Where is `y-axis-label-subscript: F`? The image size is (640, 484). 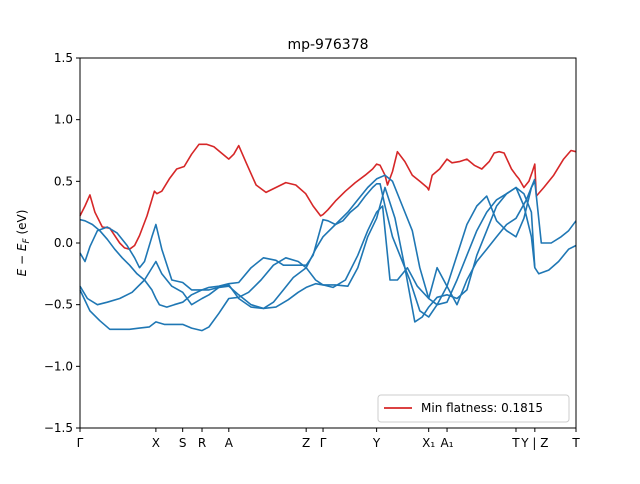 y-axis-label-subscript: F is located at coordinates (27, 241).